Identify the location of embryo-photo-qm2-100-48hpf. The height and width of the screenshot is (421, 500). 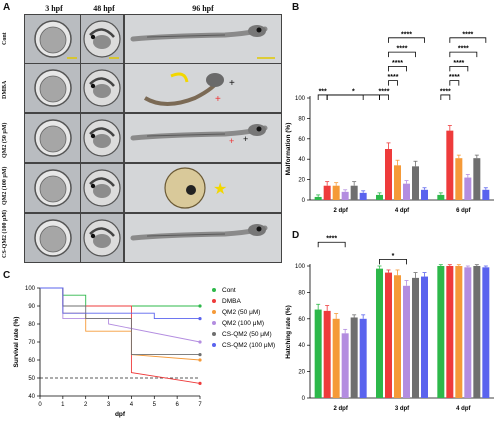
(102, 188).